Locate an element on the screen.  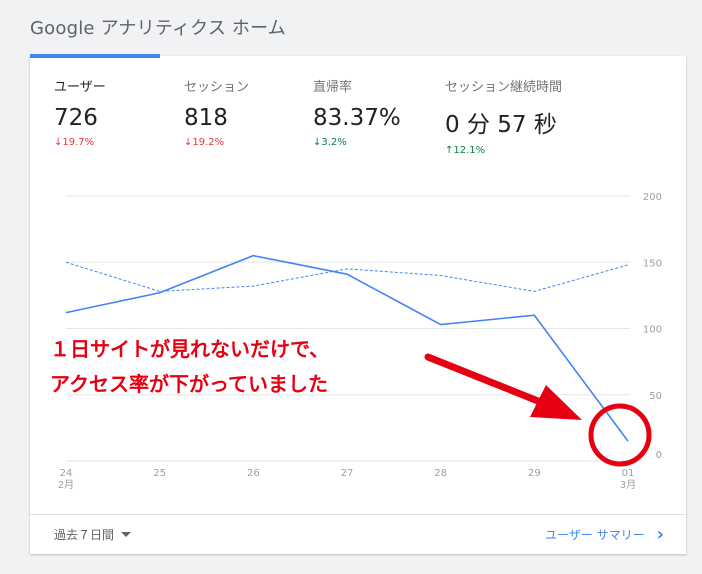
date-range-label: 過去７日間 is located at coordinates (84, 535).